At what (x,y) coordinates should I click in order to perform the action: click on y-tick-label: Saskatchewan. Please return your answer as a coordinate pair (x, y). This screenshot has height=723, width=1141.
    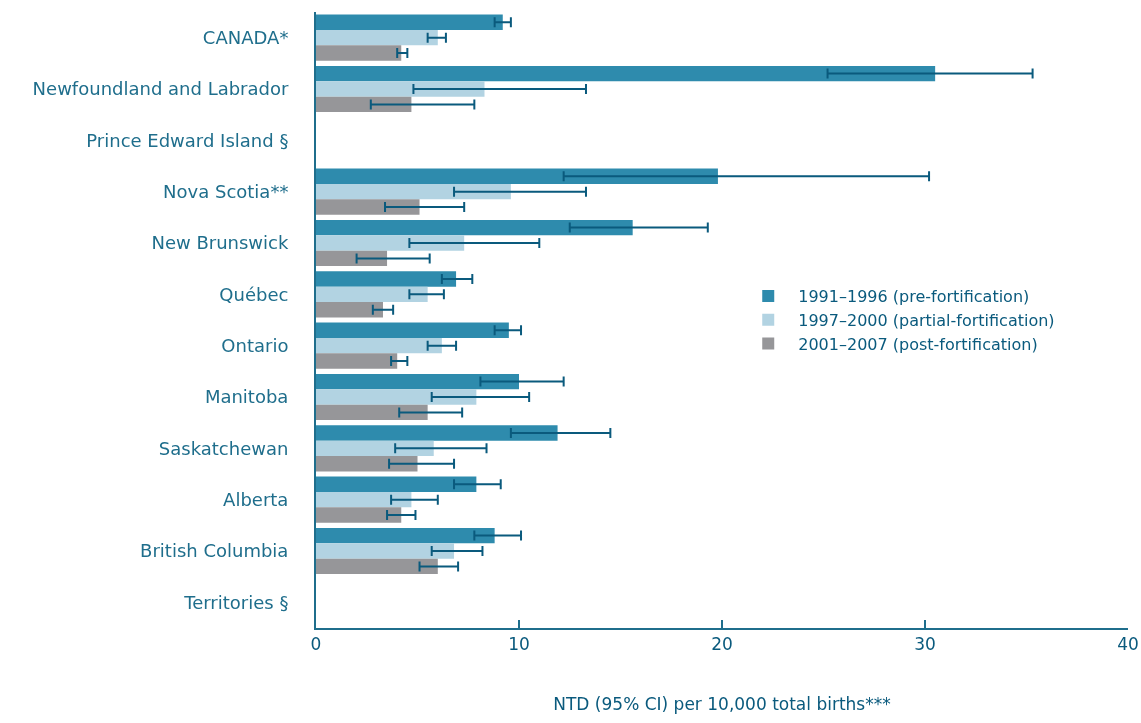
    Looking at the image, I should click on (223, 448).